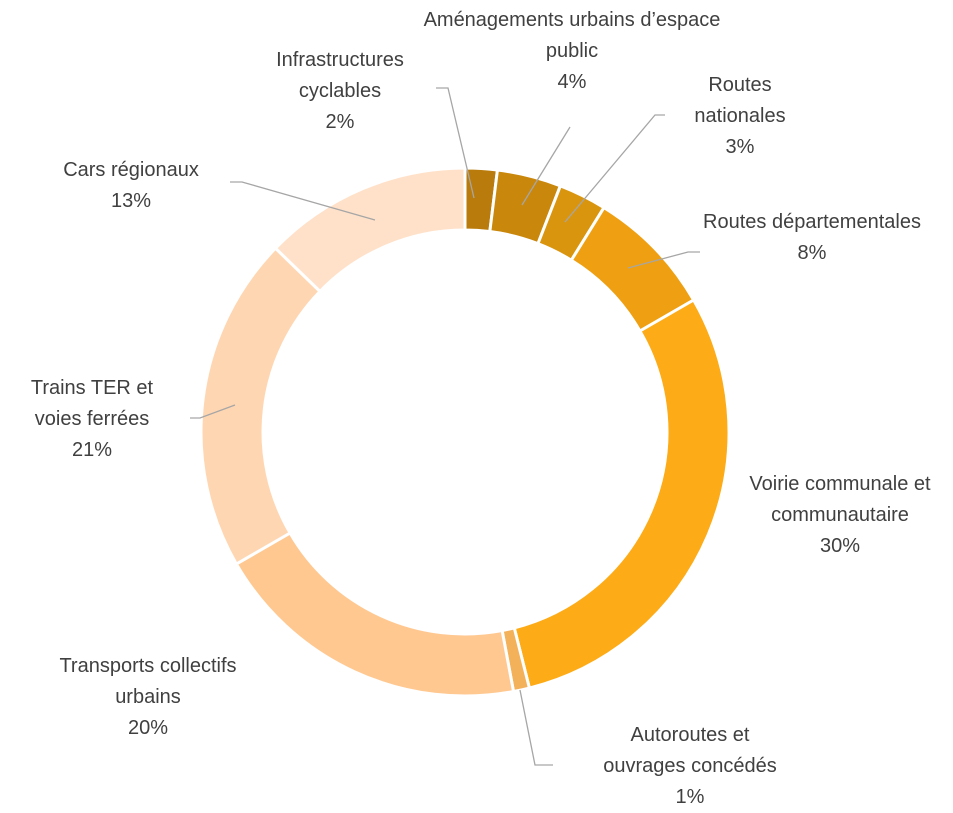 Image resolution: width=953 pixels, height=813 pixels. I want to click on data-label: Infrastructures cyclables 2%, so click(340, 91).